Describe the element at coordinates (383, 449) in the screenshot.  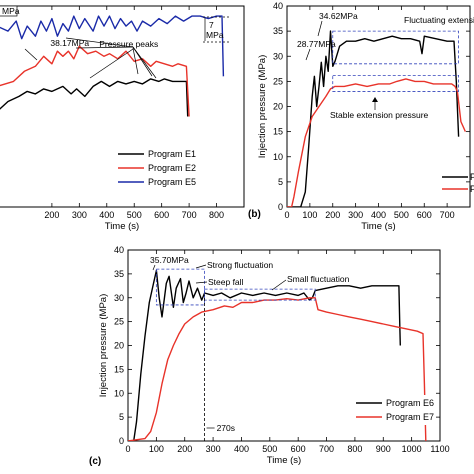
I see `x-tick-label: 900` at that location.